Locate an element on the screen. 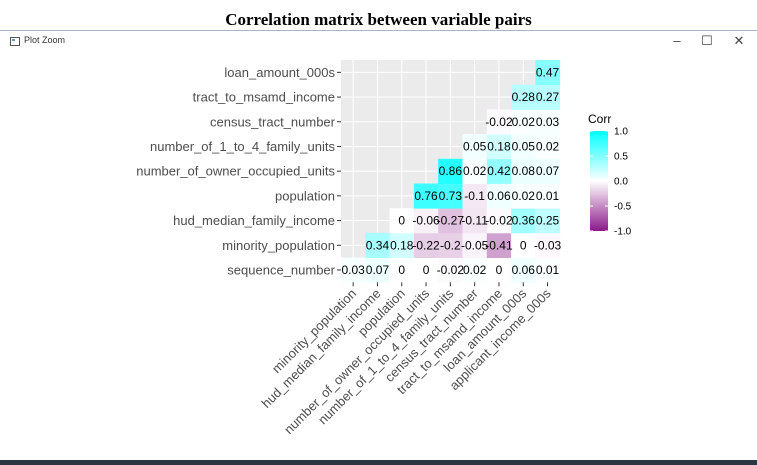 The width and height of the screenshot is (757, 465). legend-colorbar is located at coordinates (599, 181).